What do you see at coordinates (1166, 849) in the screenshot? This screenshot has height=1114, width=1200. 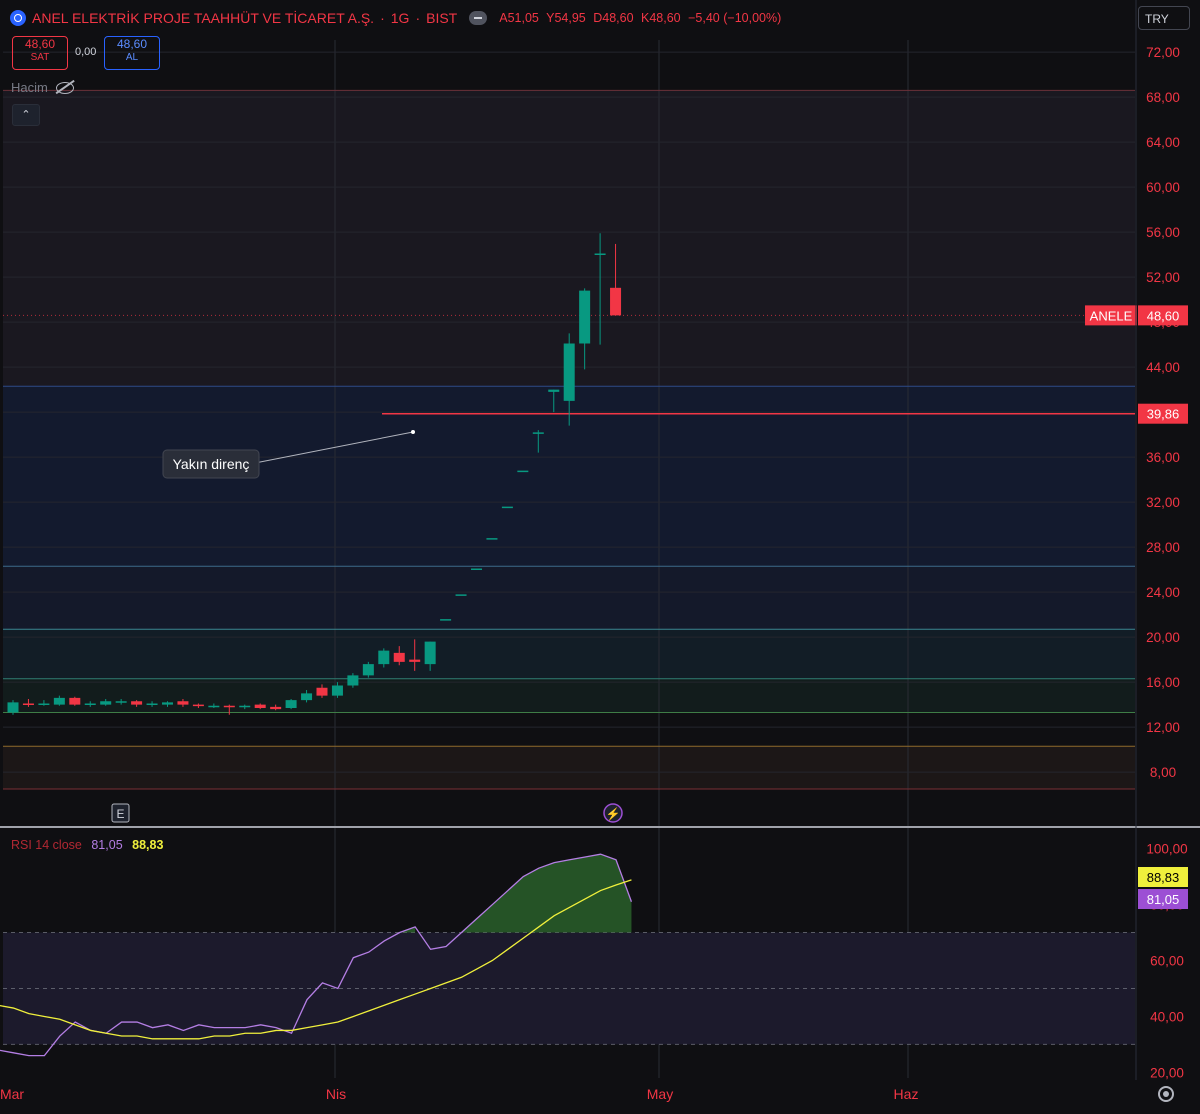 I see `rsi-tick-label: 100,00` at bounding box center [1166, 849].